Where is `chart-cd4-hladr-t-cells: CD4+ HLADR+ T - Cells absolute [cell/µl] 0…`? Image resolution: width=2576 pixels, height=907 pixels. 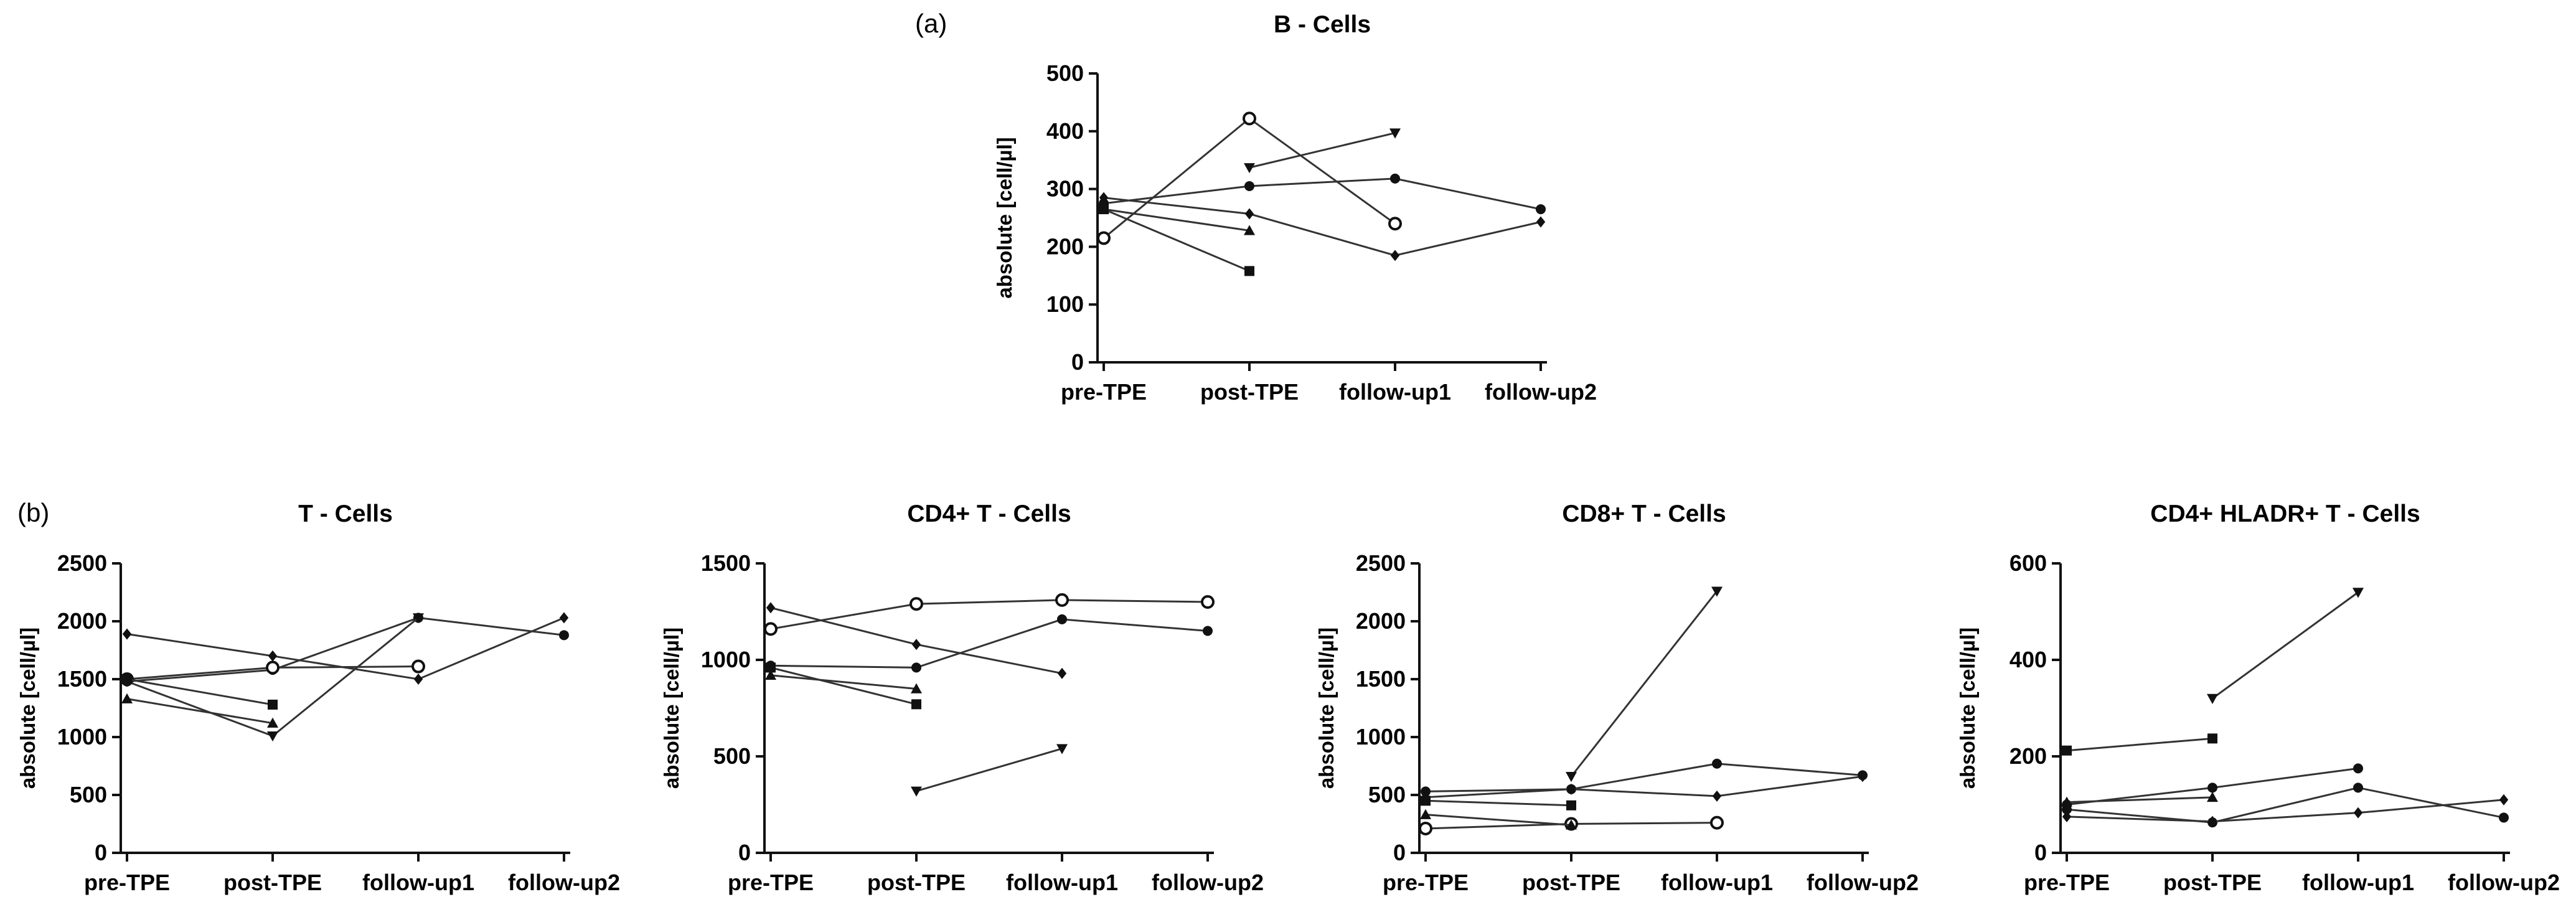 chart-cd4-hladr-t-cells: CD4+ HLADR+ T - Cells absolute [cell/µl] 0… is located at coordinates (2258, 697).